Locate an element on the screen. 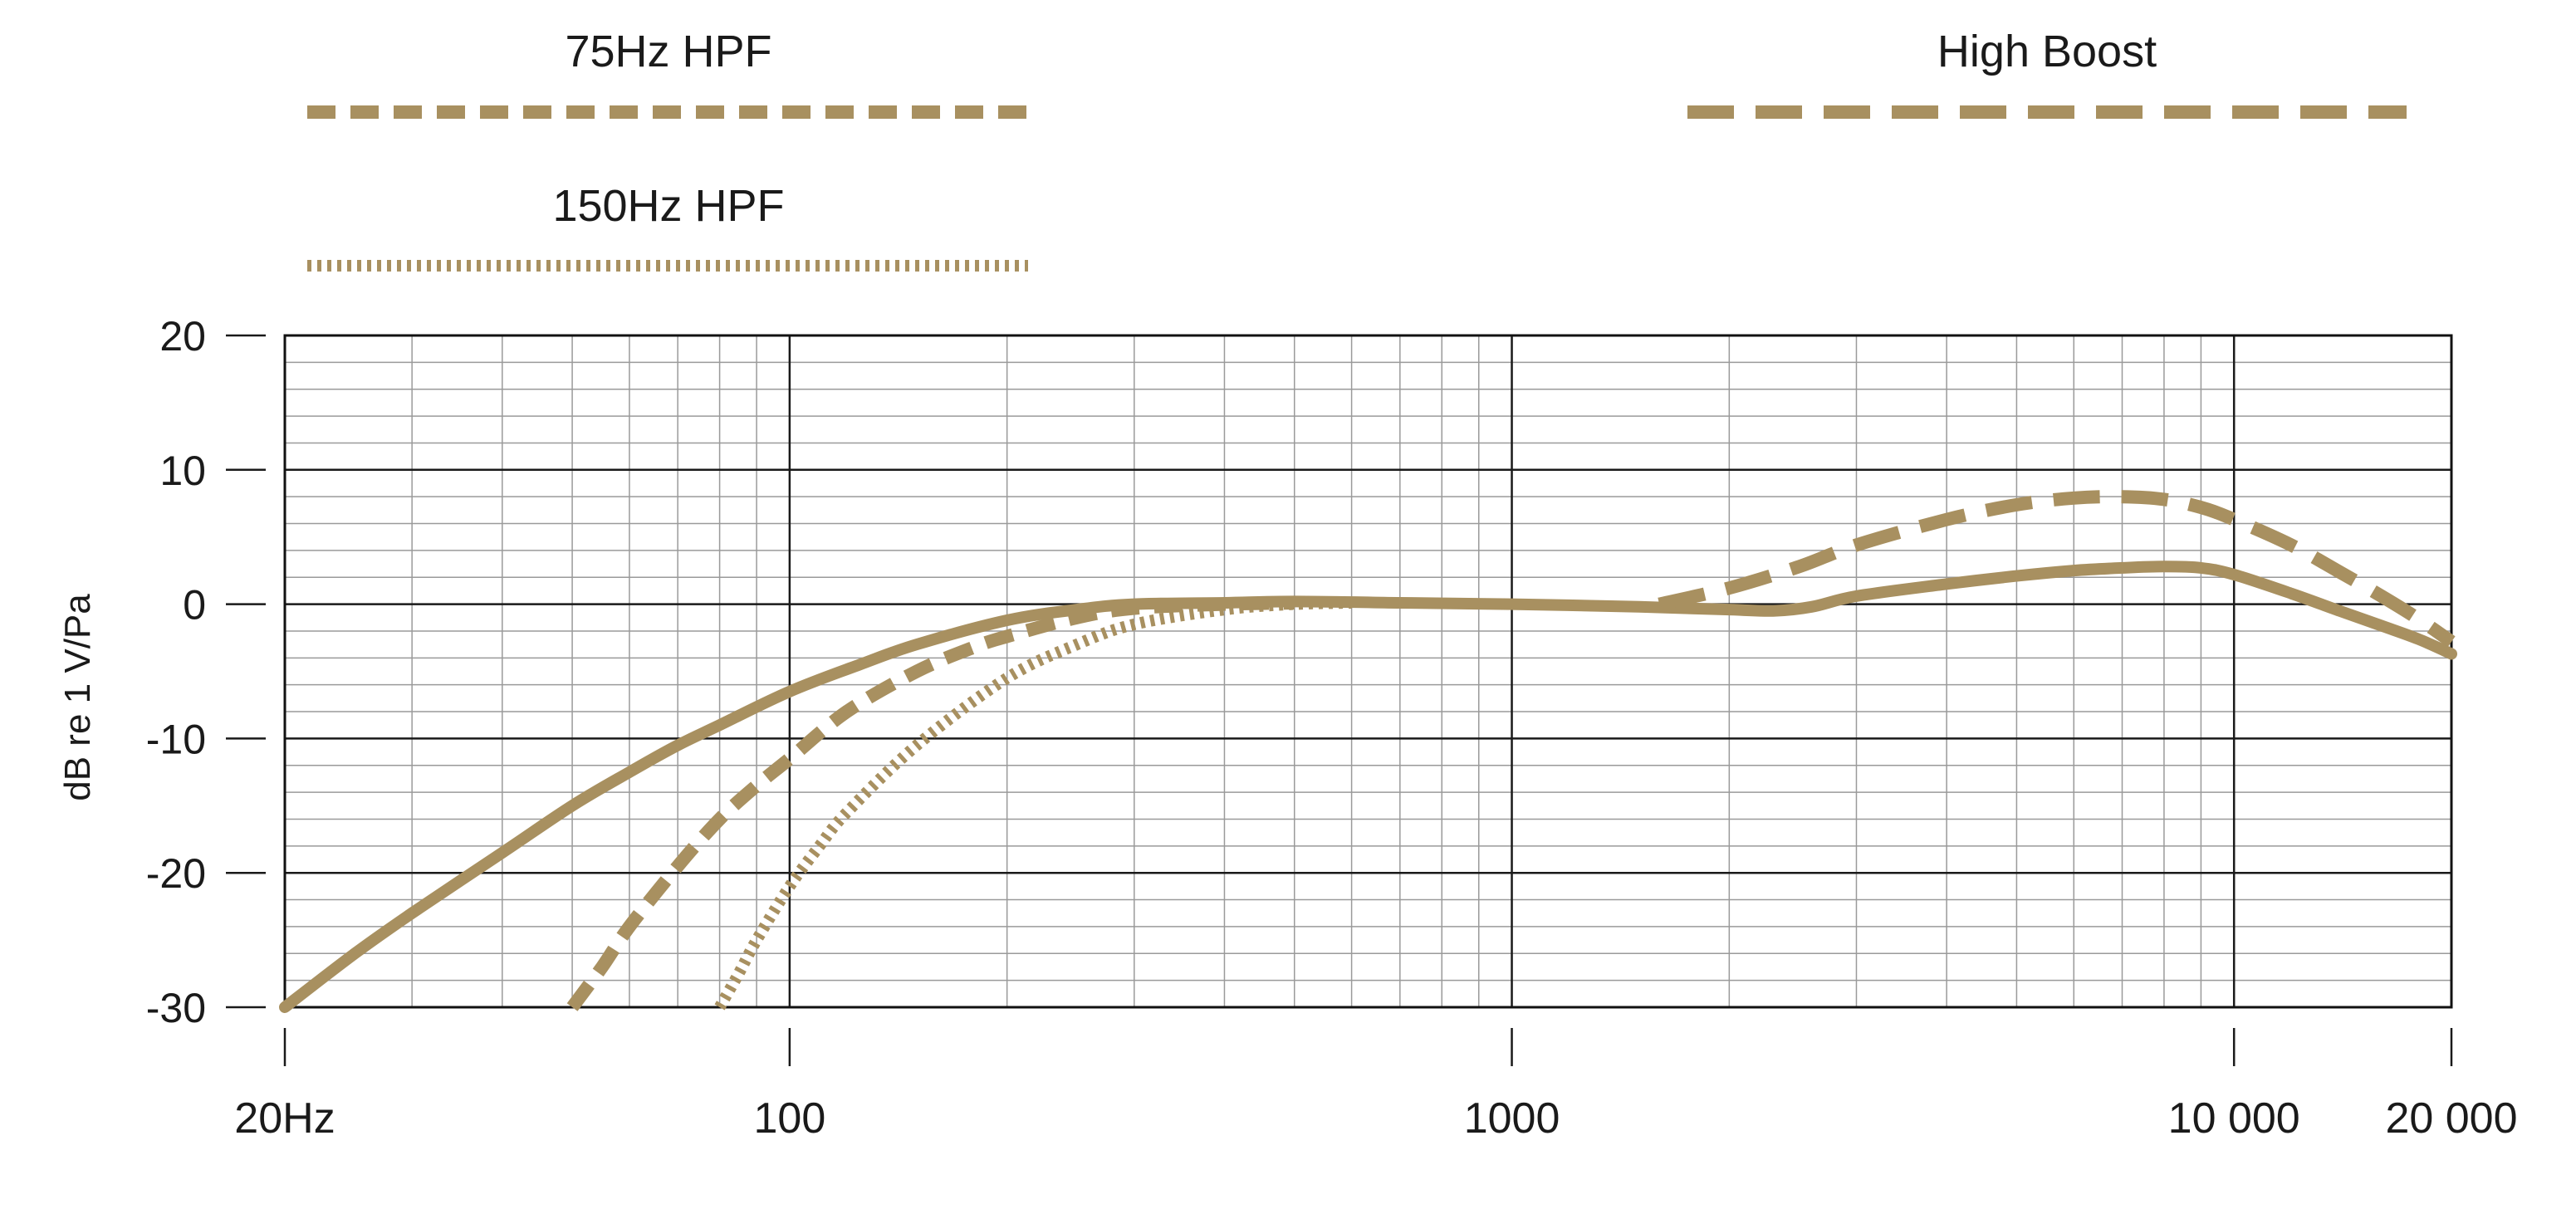  y-tick-label: 20 is located at coordinates (182, 336).